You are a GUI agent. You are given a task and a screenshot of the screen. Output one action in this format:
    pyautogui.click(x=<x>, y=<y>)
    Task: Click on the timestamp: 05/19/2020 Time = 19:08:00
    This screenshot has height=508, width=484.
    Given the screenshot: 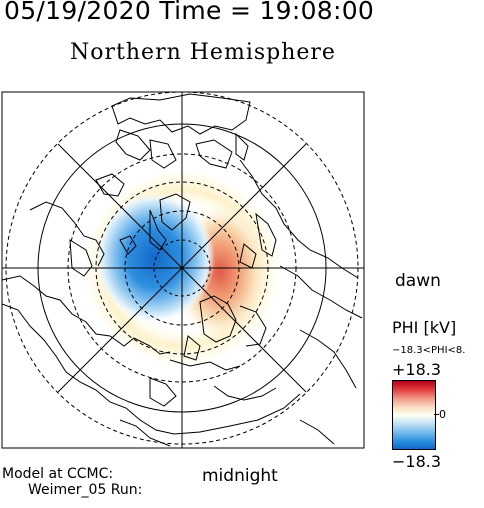 What is the action you would take?
    pyautogui.click(x=189, y=12)
    